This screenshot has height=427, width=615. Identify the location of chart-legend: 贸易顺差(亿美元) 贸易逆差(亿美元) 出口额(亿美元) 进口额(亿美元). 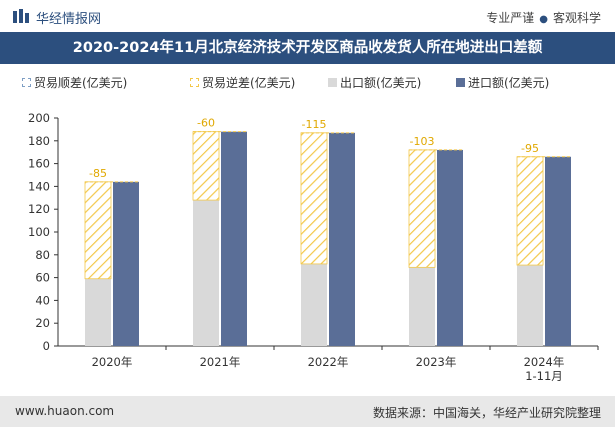
(307, 84).